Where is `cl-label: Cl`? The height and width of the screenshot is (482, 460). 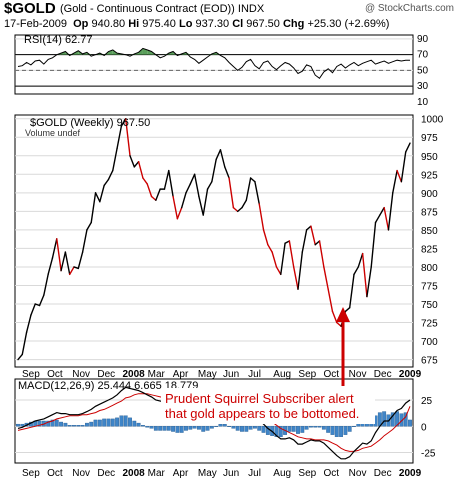
cl-label: Cl is located at coordinates (238, 24).